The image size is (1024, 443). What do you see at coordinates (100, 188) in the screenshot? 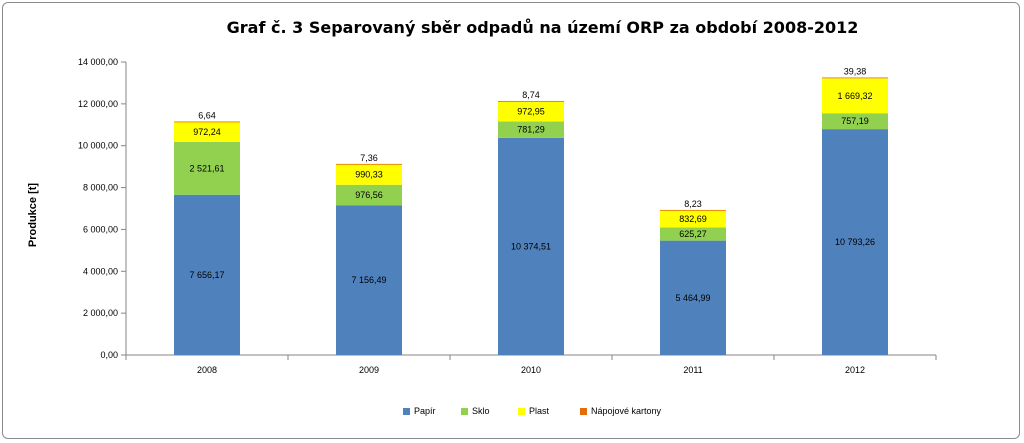
I see `y-tick-label: 8 000,00` at bounding box center [100, 188].